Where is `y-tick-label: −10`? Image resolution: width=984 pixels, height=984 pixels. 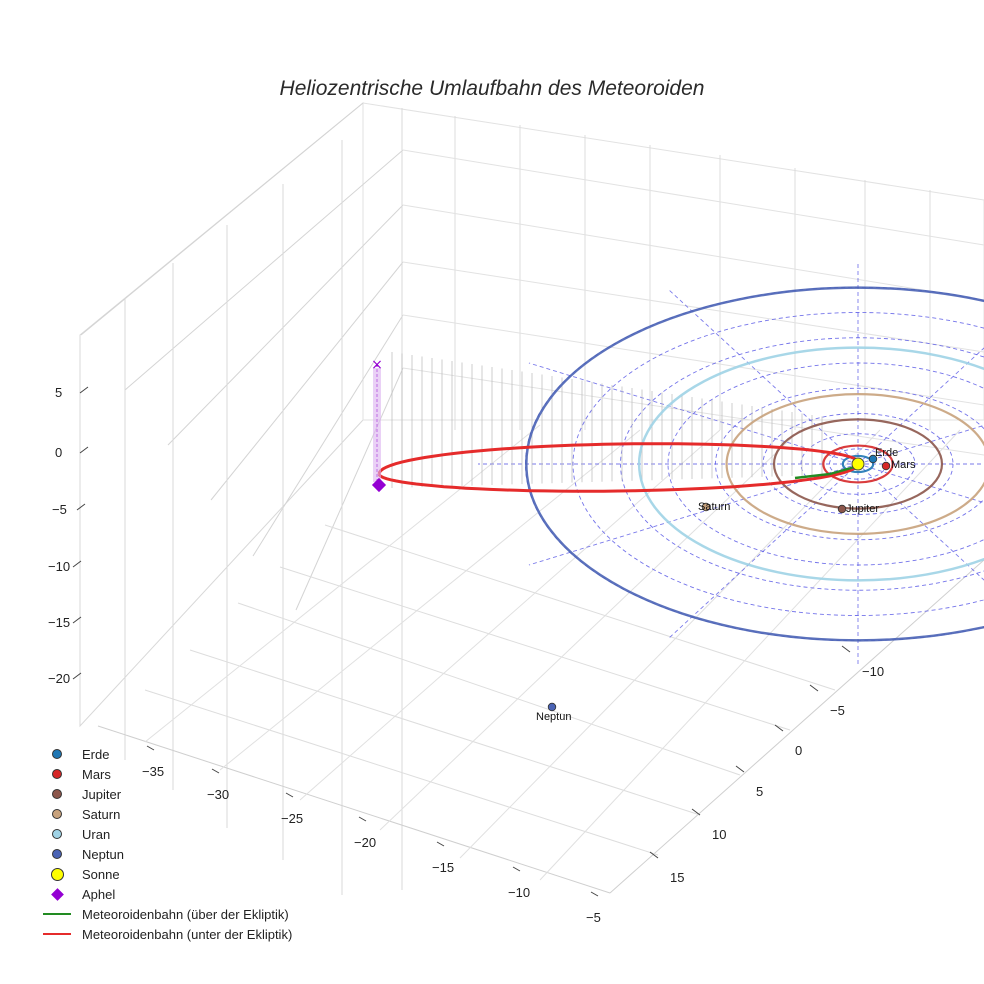
y-tick-label: −10 is located at coordinates (873, 671).